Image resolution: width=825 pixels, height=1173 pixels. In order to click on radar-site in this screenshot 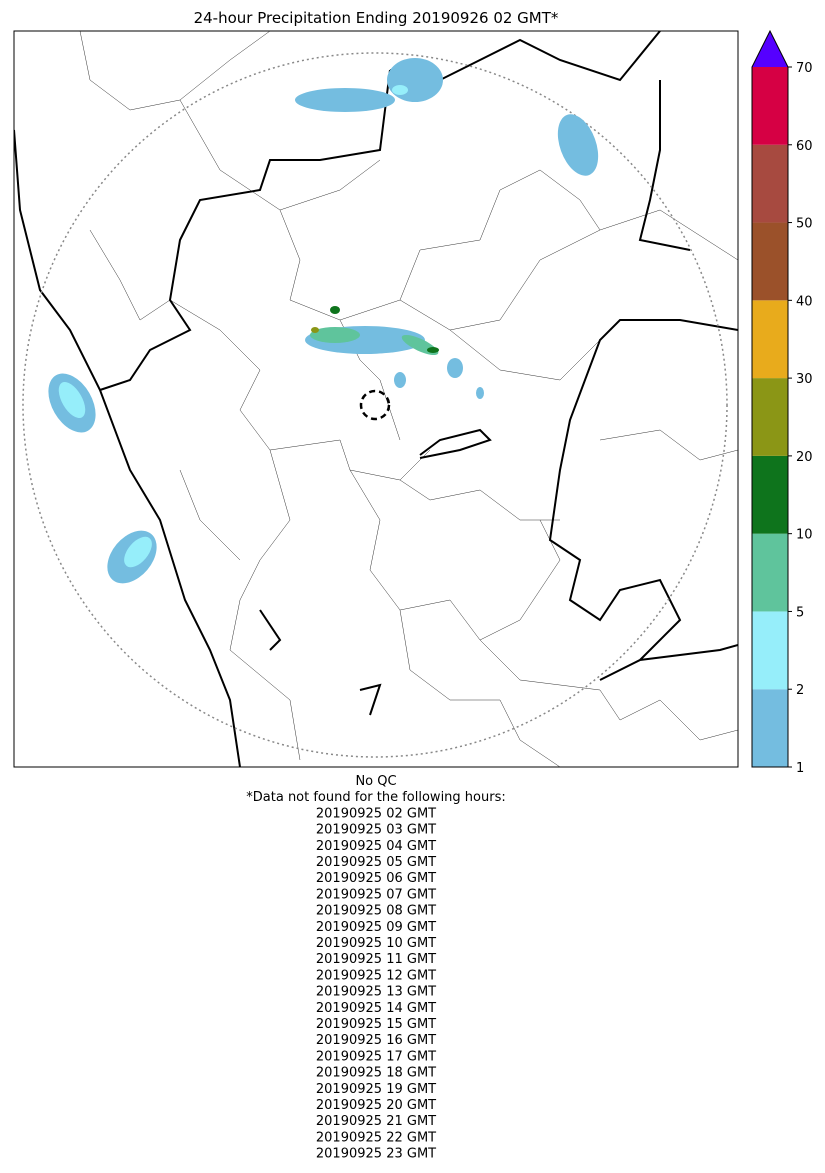, I will do `click(375, 405)`.